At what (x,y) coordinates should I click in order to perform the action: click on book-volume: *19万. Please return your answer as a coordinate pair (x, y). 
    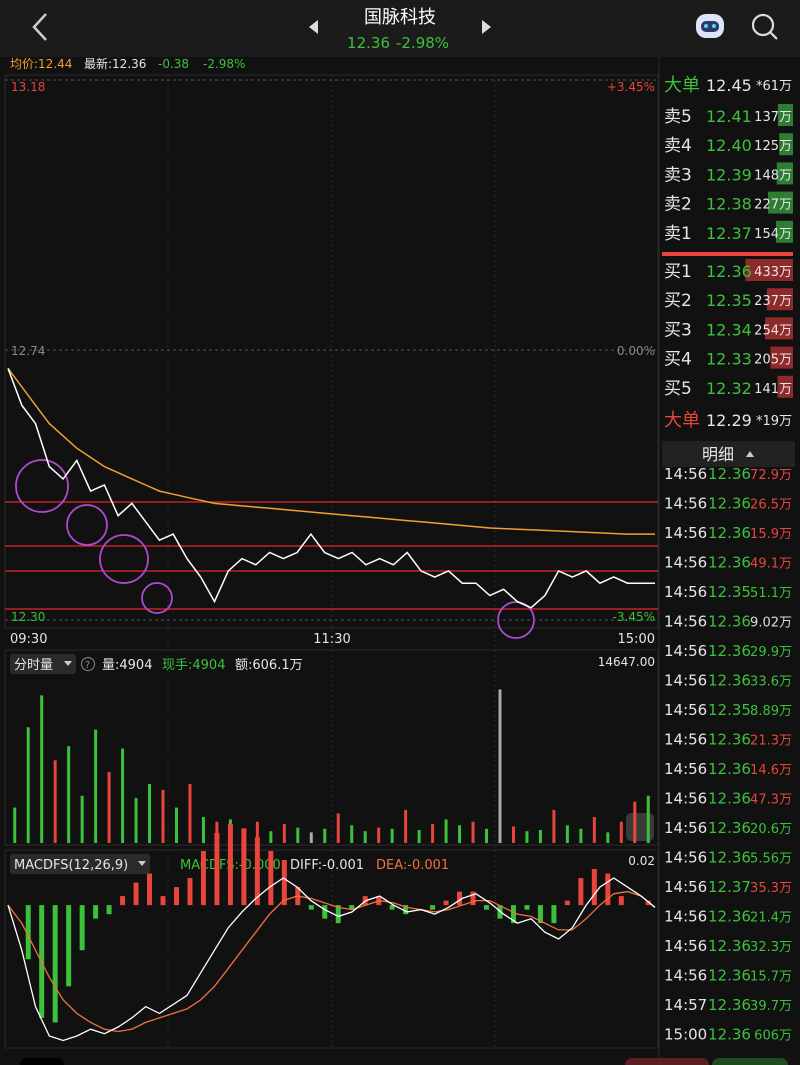
    Looking at the image, I should click on (774, 421).